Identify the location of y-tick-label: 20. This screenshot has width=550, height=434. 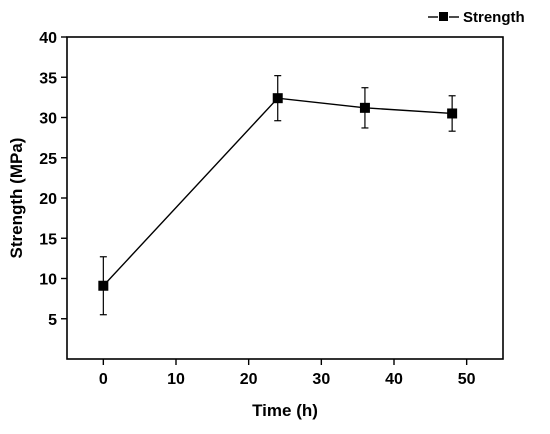
(48, 199).